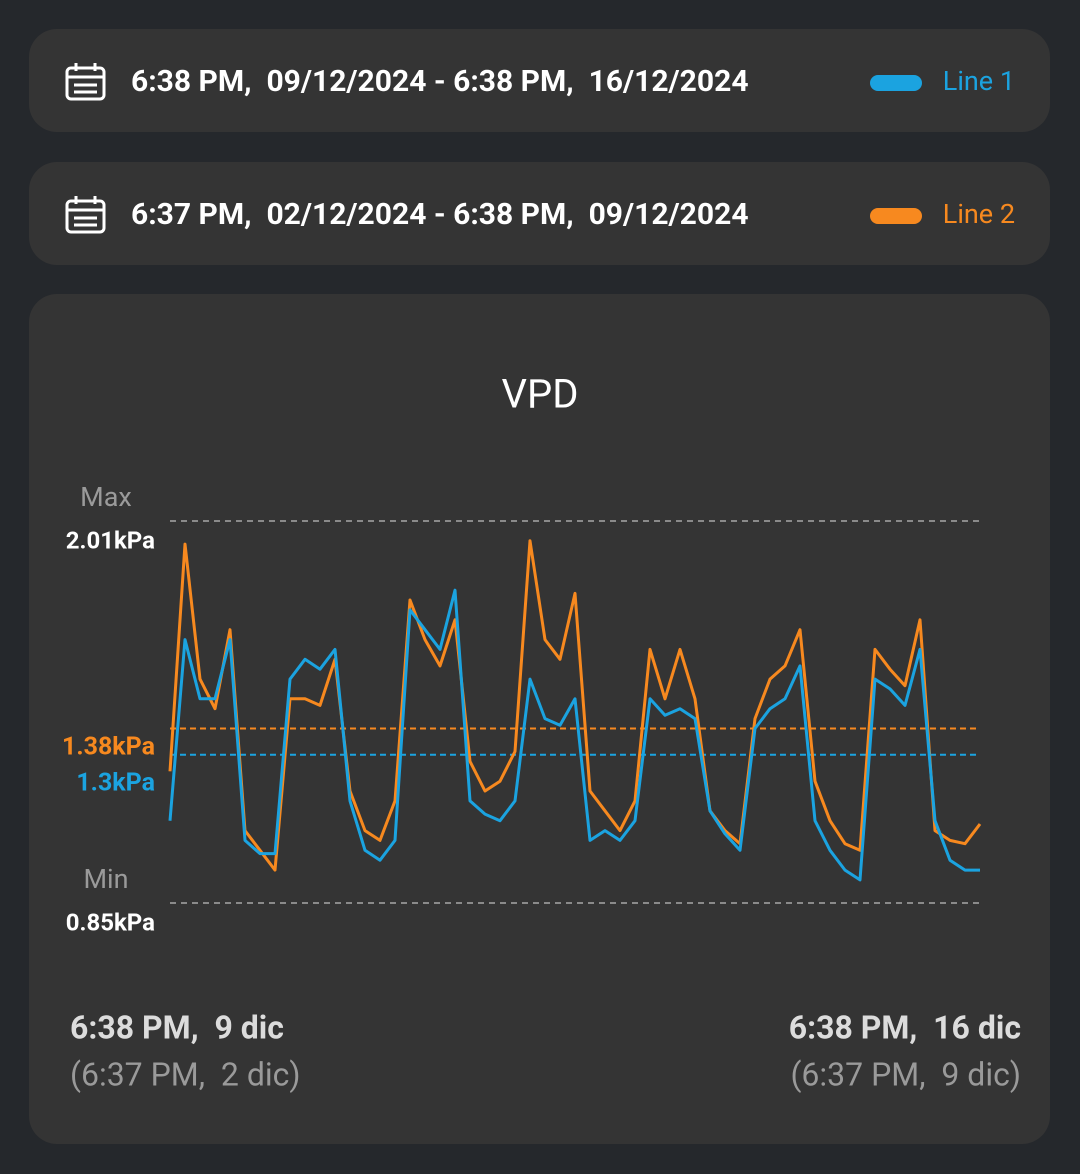 This screenshot has width=1080, height=1174. I want to click on x-start-time: 6:38 PM, 9 dic, so click(177, 1027).